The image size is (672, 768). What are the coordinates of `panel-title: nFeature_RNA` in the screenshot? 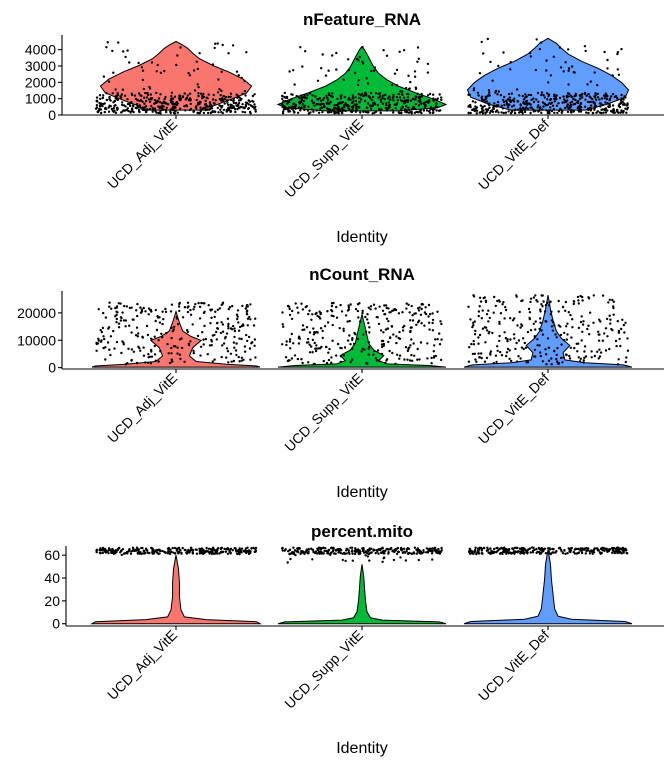 It's located at (362, 19).